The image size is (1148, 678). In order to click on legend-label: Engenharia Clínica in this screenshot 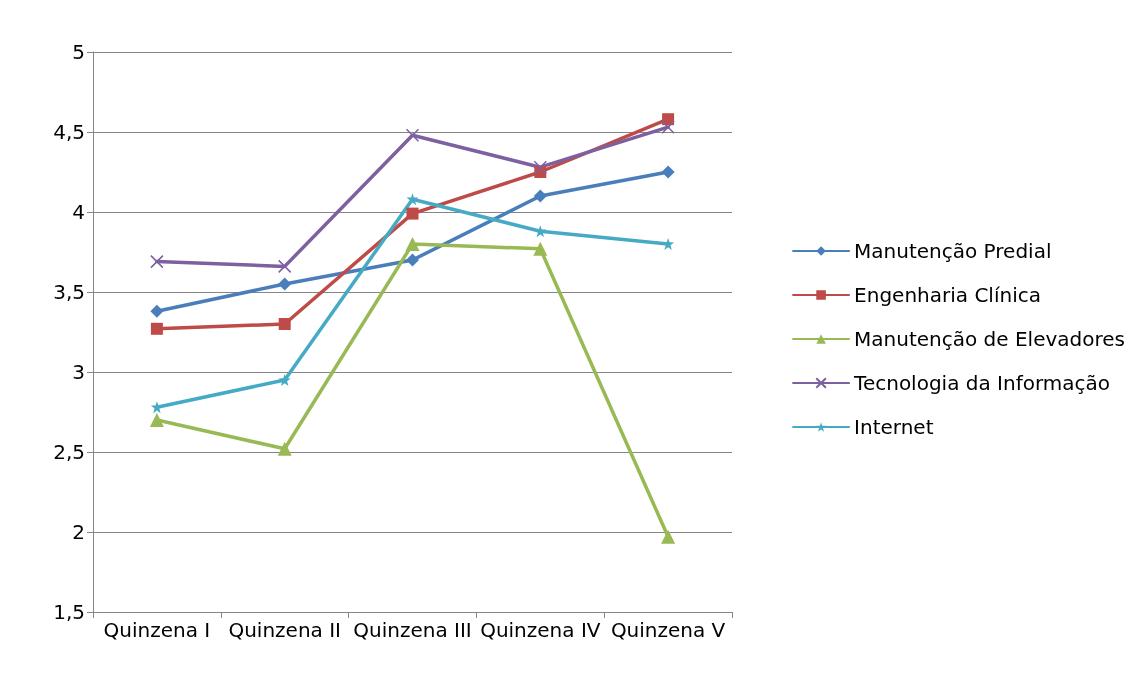, I will do `click(947, 295)`.